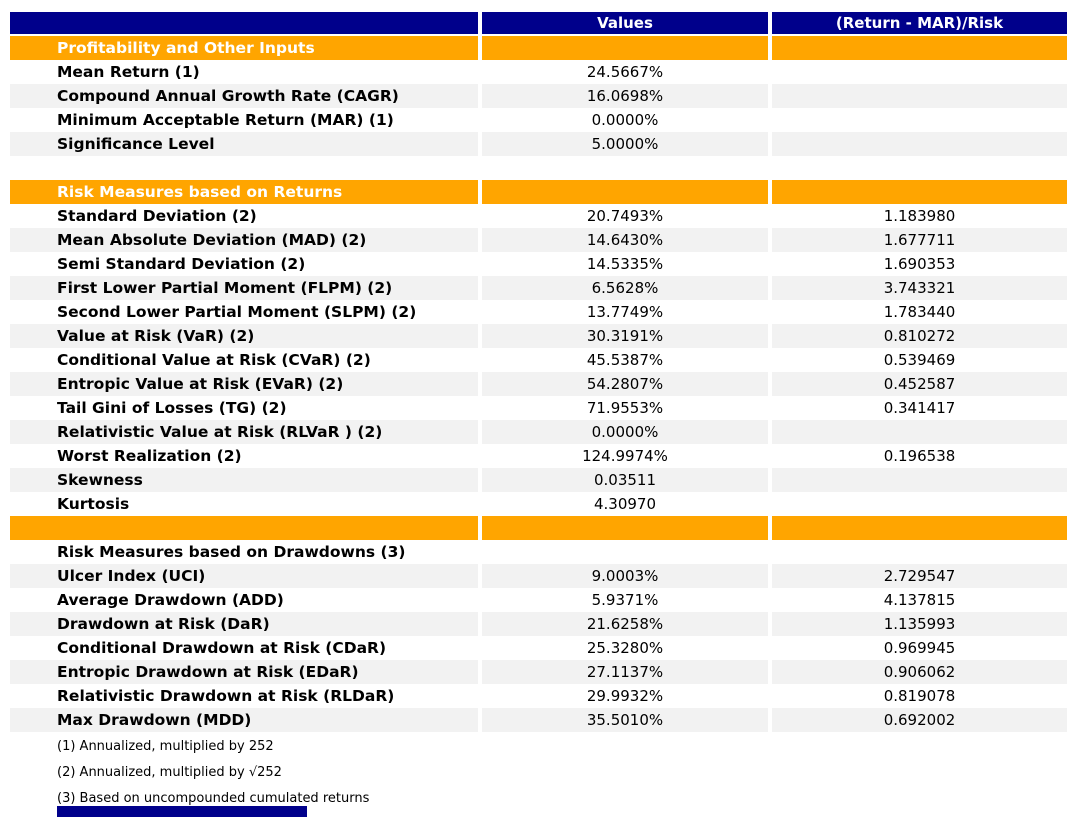  I want to click on row-value: 29.9932%, so click(625, 696).